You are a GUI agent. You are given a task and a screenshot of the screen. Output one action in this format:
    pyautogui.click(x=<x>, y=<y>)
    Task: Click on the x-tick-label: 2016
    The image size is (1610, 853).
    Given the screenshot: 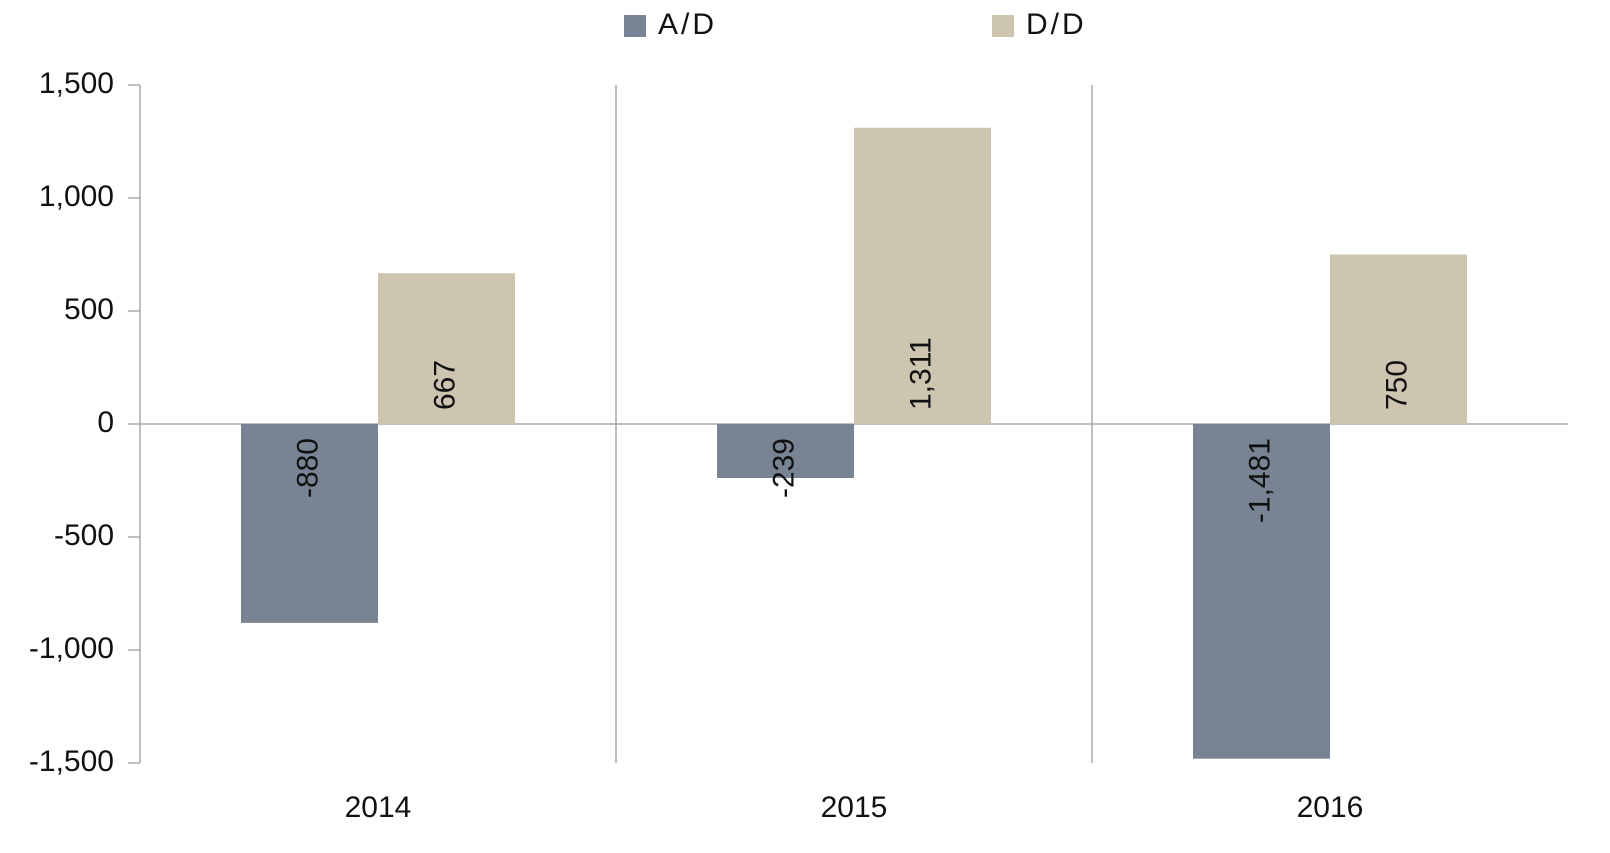 What is the action you would take?
    pyautogui.click(x=1330, y=807)
    